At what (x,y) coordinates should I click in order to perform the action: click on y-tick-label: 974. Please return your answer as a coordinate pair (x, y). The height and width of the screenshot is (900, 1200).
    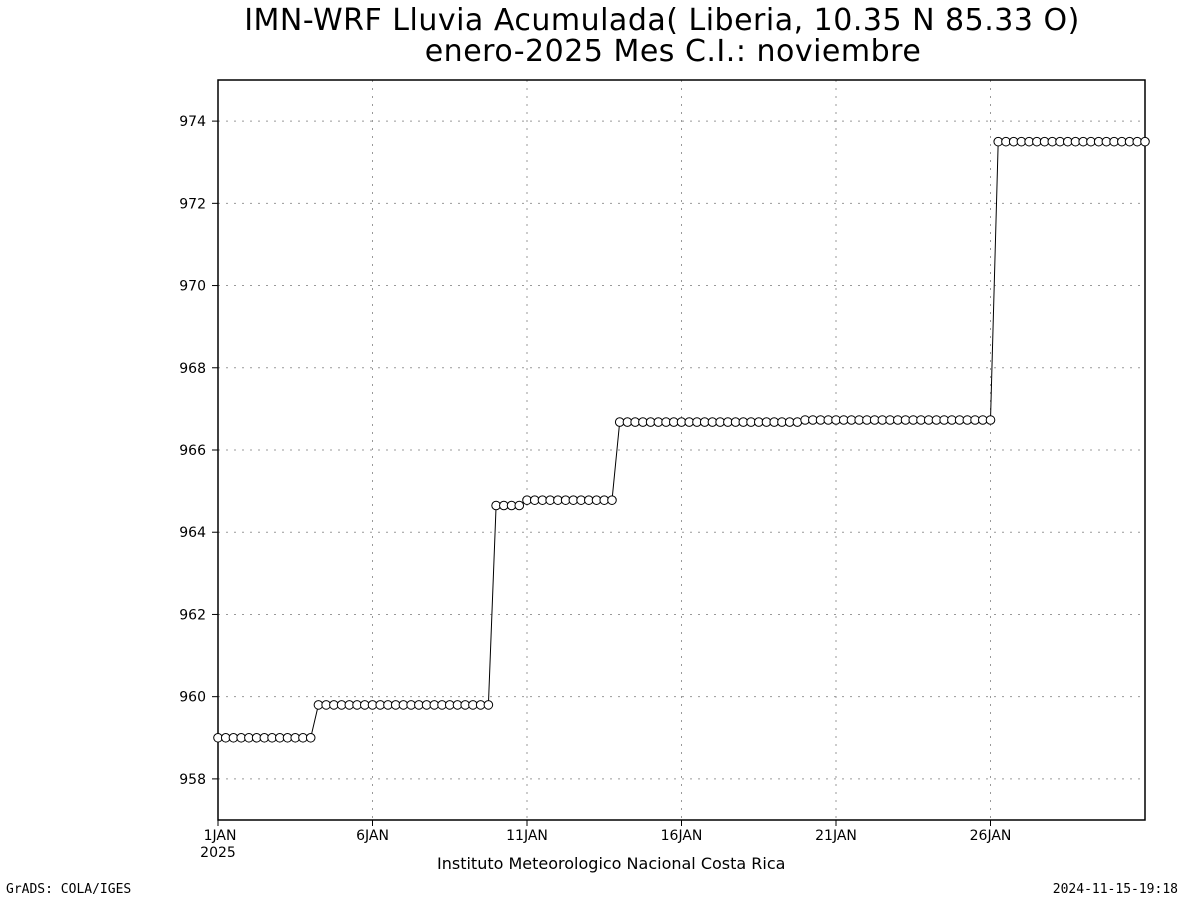
    Looking at the image, I should click on (192, 122).